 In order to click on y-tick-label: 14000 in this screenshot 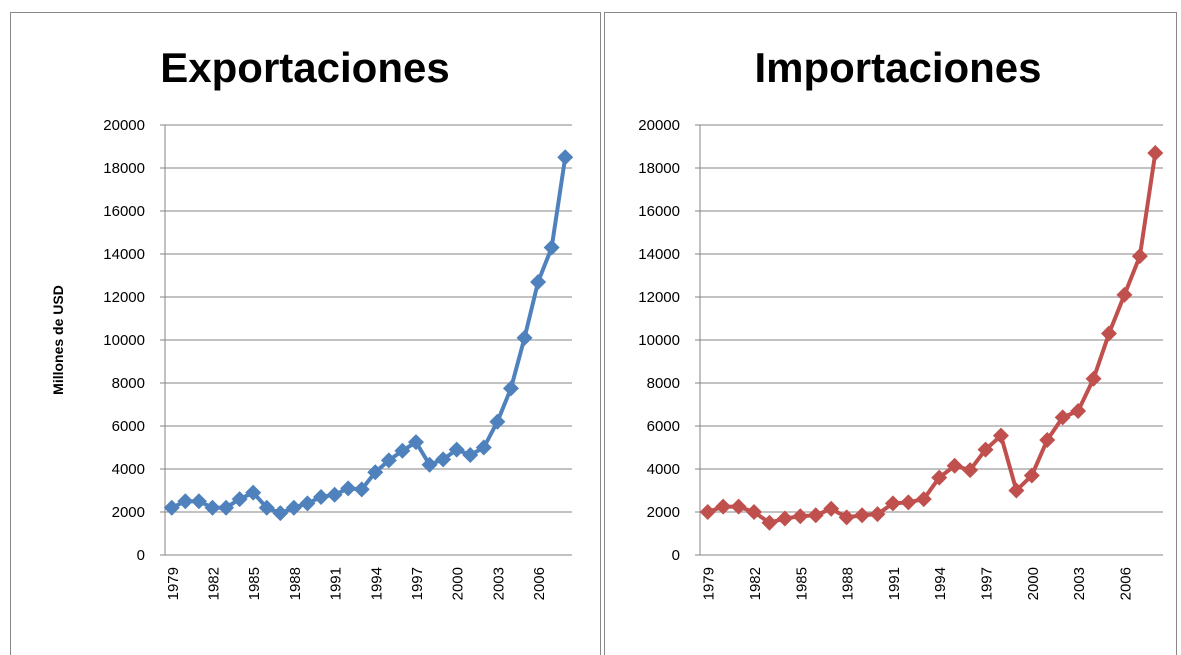, I will do `click(659, 254)`.